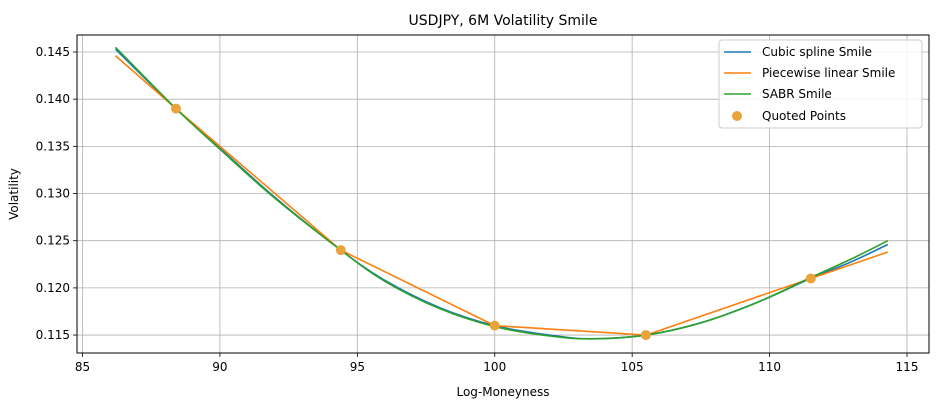 Image resolution: width=938 pixels, height=404 pixels. What do you see at coordinates (804, 116) in the screenshot?
I see `legend-label-quoted-points: Quoted Points` at bounding box center [804, 116].